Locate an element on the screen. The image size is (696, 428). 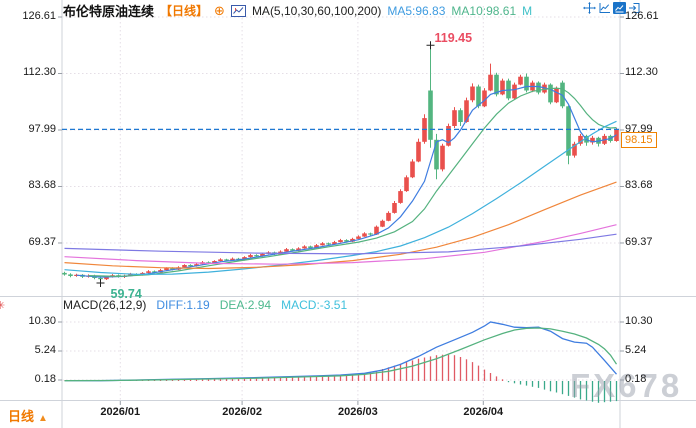
macd-dea-value: DEA:2.94 is located at coordinates (245, 305).